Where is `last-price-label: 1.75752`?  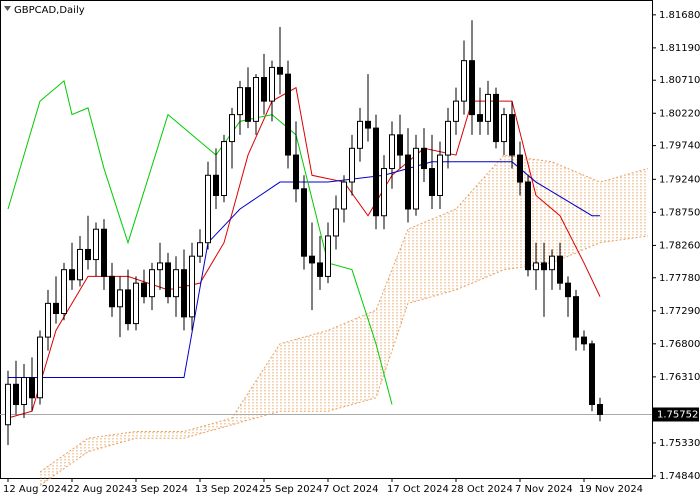 last-price-label: 1.75752 is located at coordinates (677, 414).